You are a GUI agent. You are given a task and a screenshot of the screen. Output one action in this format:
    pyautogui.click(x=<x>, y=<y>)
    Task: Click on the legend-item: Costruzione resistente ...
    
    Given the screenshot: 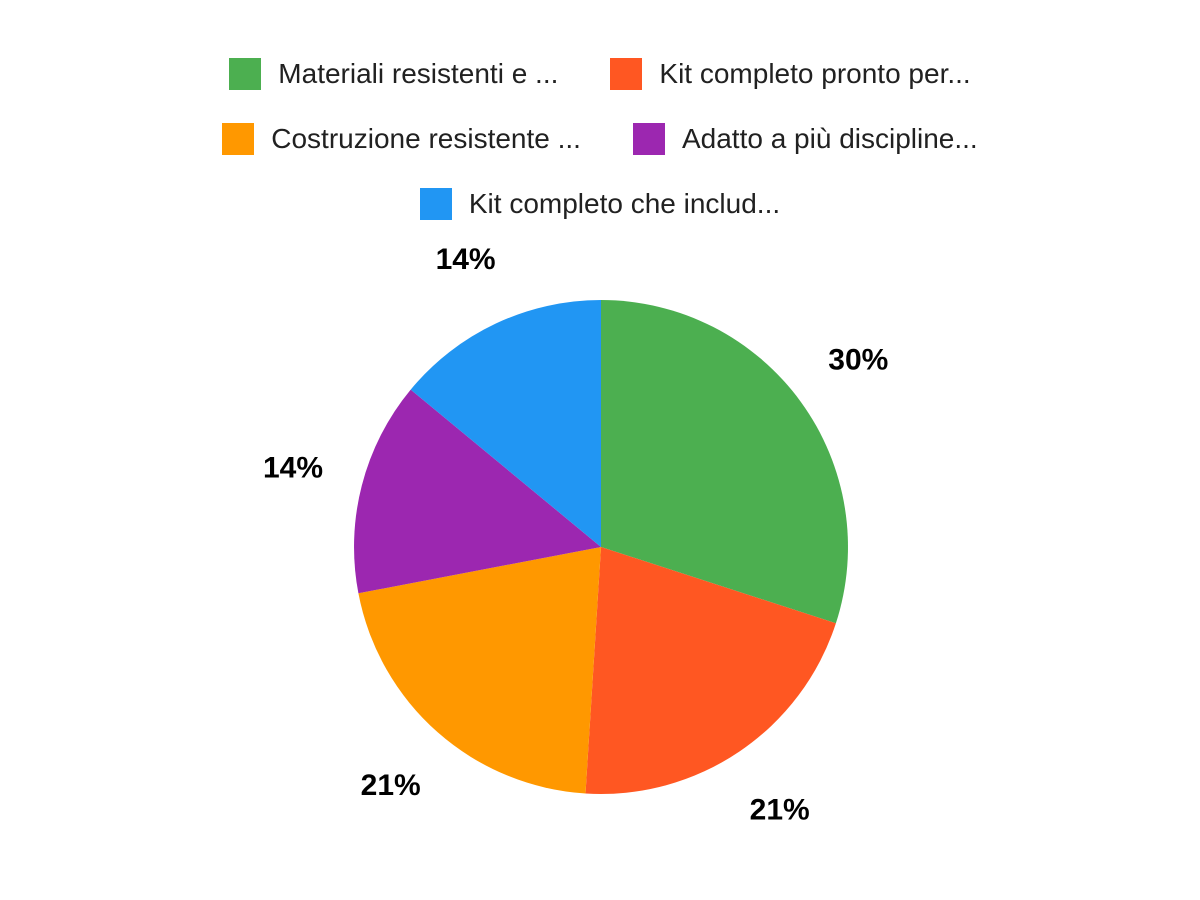 What is the action you would take?
    pyautogui.click(x=401, y=139)
    